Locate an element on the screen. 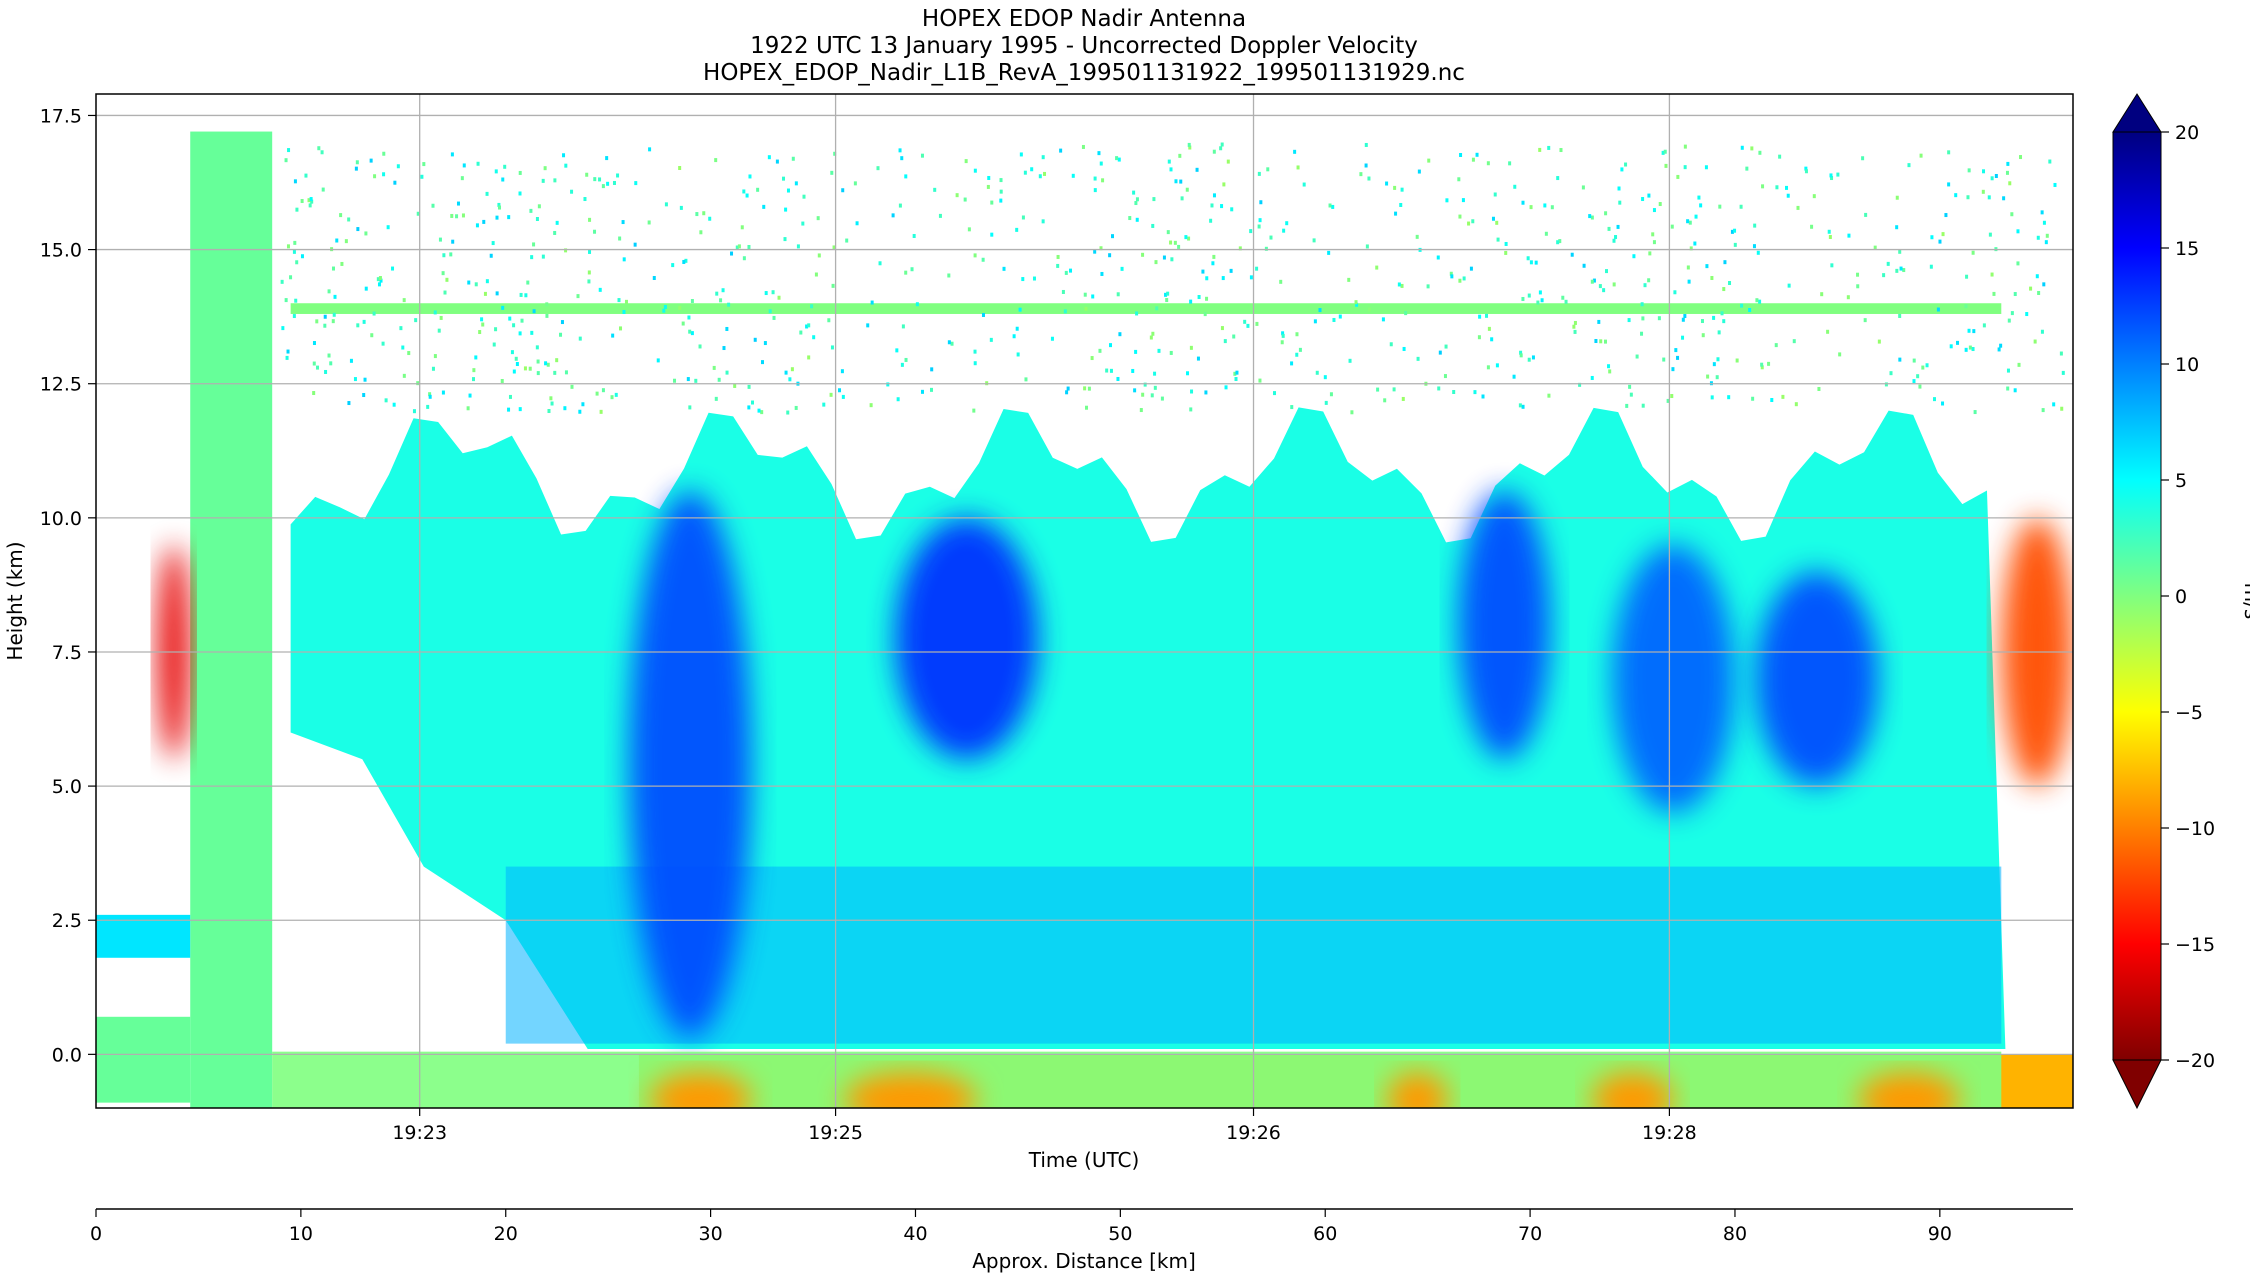 This screenshot has width=2250, height=1275. colorbar-tick-label: 5 is located at coordinates (2181, 481).